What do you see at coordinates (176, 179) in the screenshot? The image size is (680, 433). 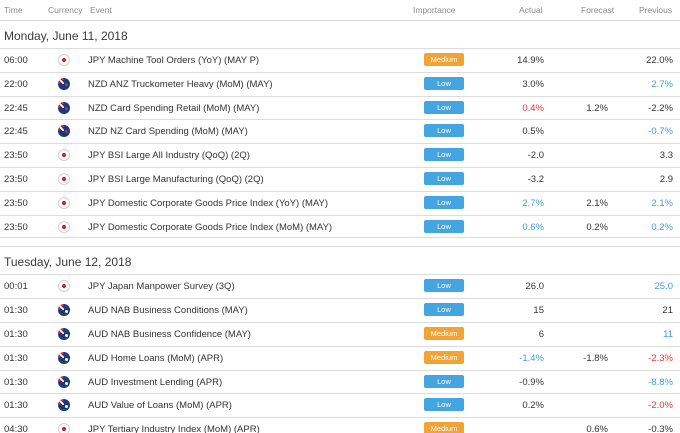 I see `event-name: JPY BSI Large Manufacturing (QoQ) (2Q)` at bounding box center [176, 179].